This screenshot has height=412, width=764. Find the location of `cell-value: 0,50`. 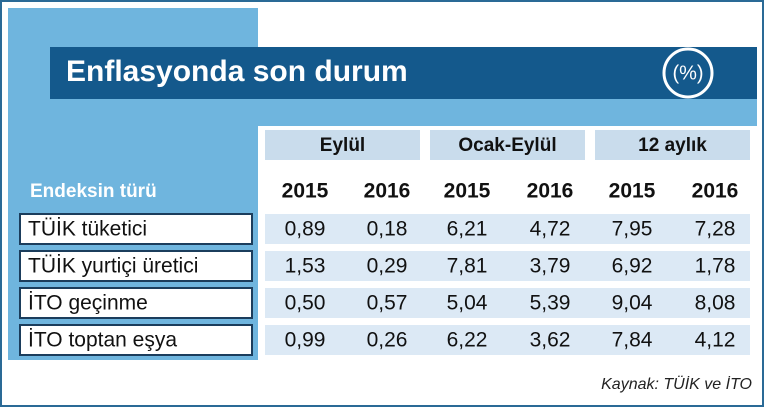

cell-value: 0,50 is located at coordinates (305, 303).